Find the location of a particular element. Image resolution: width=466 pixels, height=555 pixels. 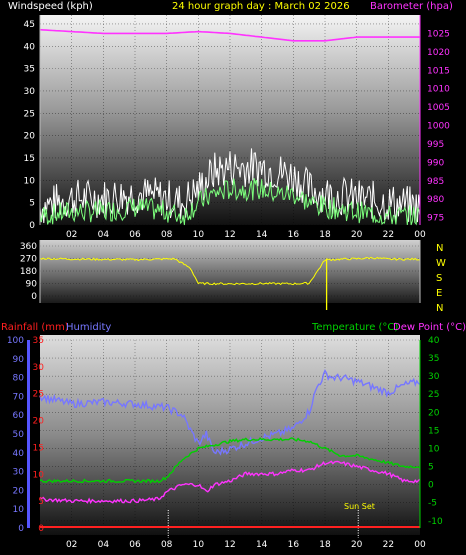

temp-xtick-label: 14 is located at coordinates (262, 545).